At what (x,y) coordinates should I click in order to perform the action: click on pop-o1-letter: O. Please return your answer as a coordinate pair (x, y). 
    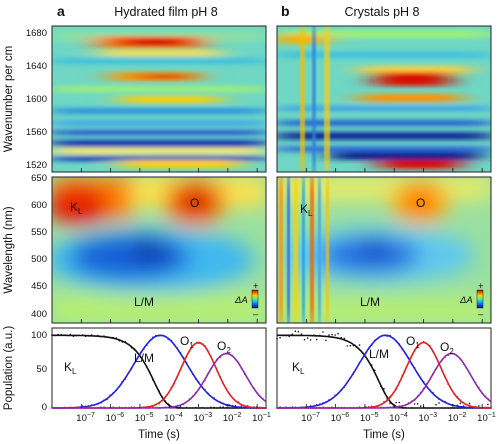
    Looking at the image, I should click on (184, 341).